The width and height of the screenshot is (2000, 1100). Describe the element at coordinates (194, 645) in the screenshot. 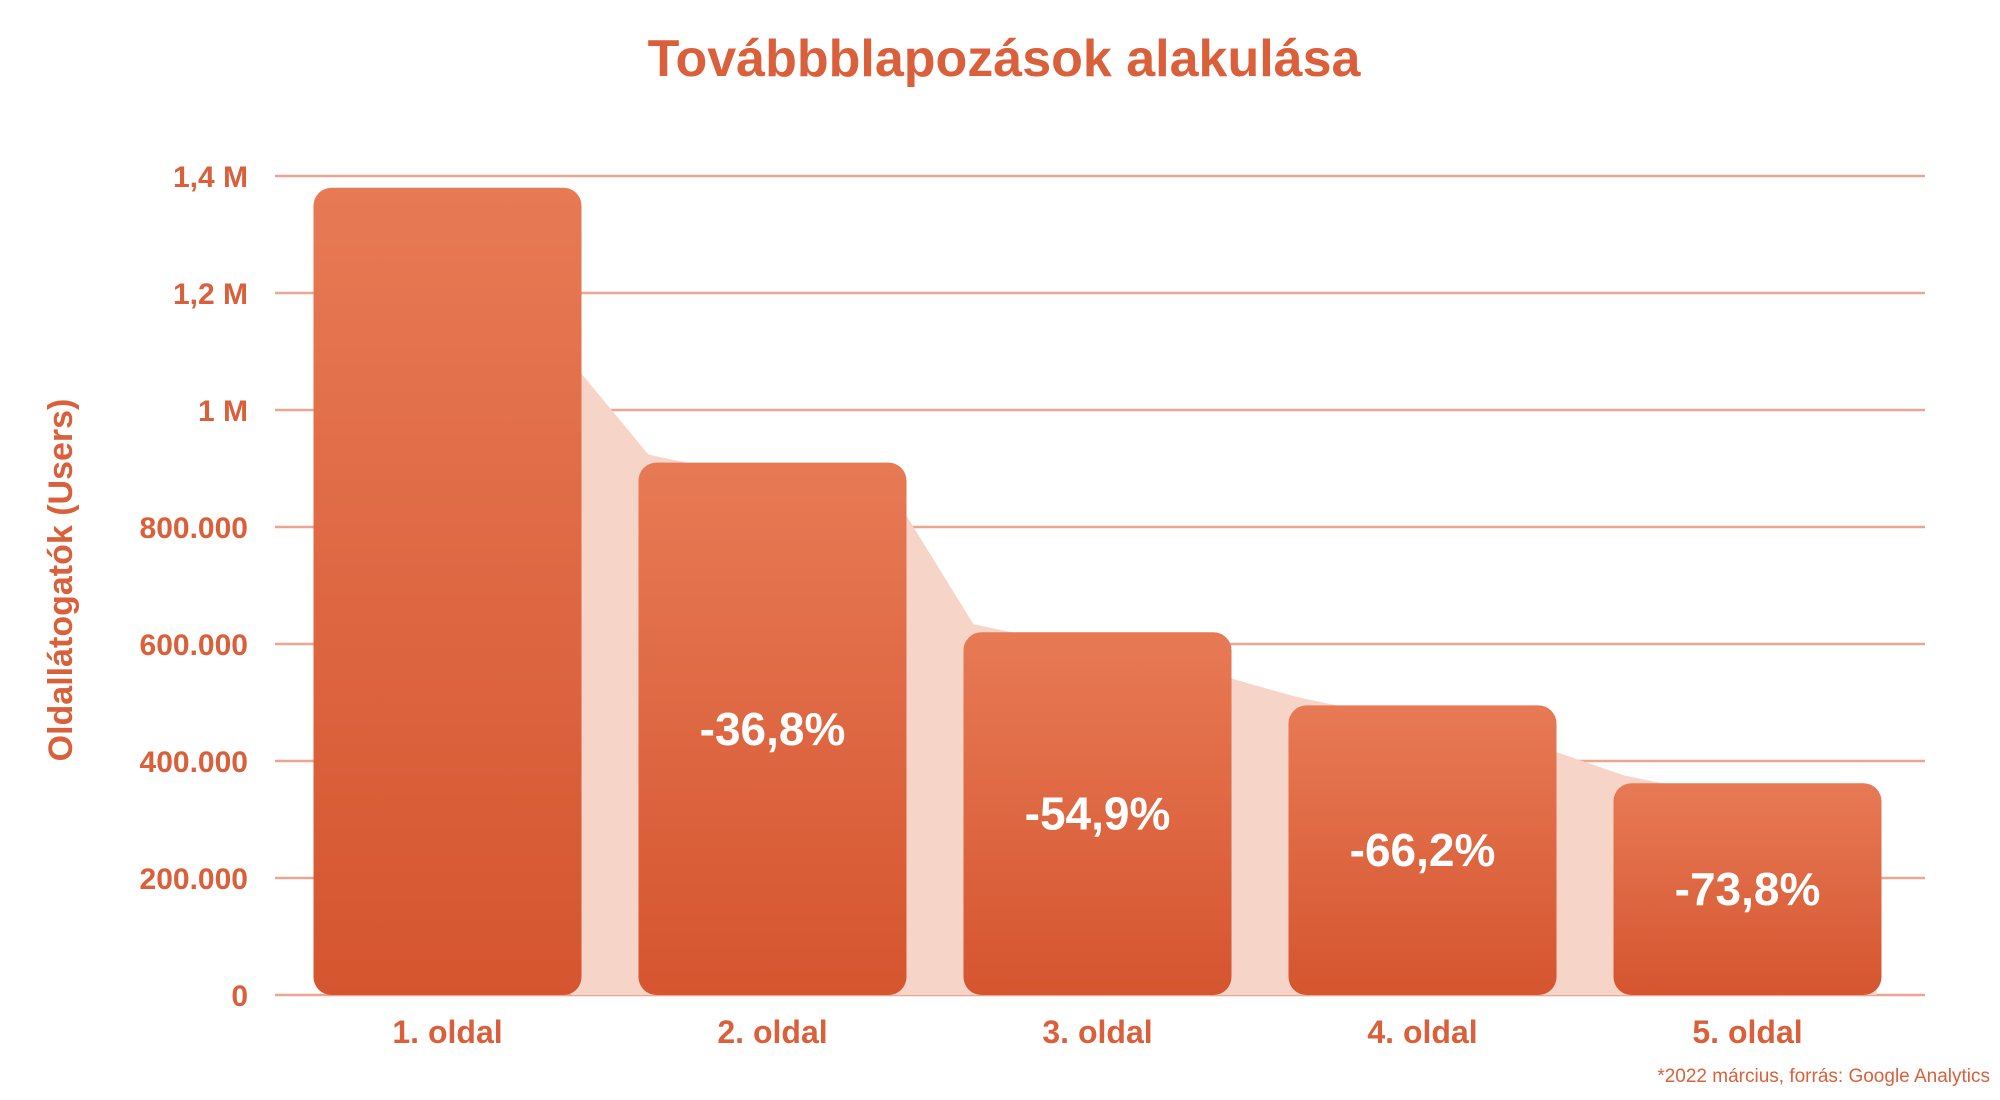

I see `y-tick-label: 600.000` at that location.